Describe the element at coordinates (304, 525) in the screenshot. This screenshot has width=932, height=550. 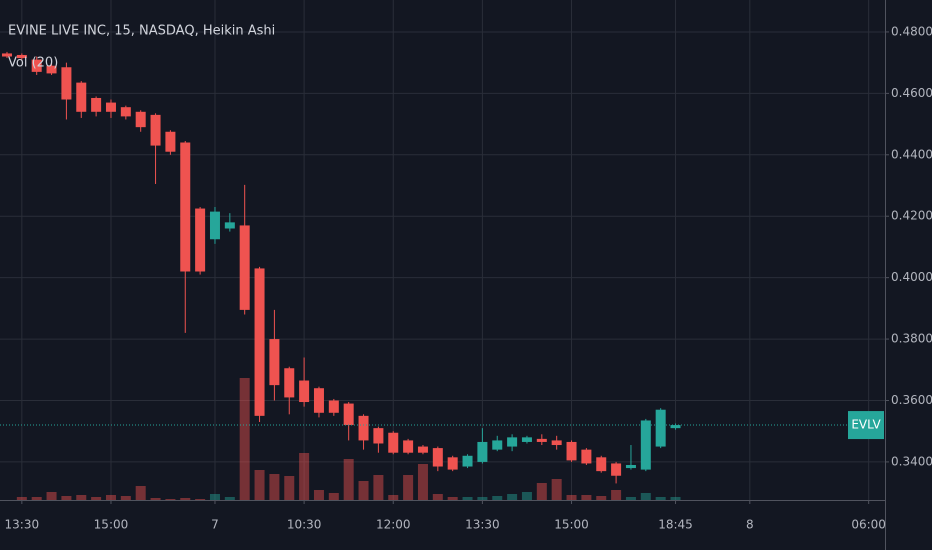
I see `x-tick-label: 10:30` at that location.